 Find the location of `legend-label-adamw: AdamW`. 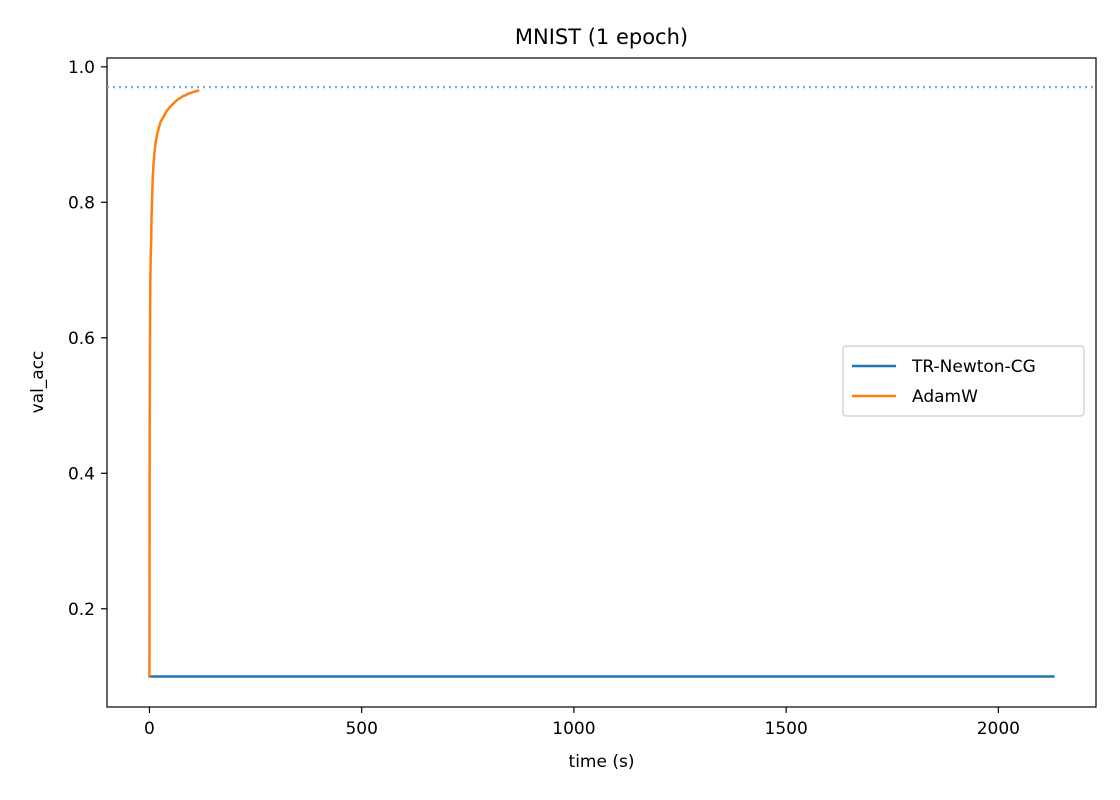

legend-label-adamw: AdamW is located at coordinates (945, 397).